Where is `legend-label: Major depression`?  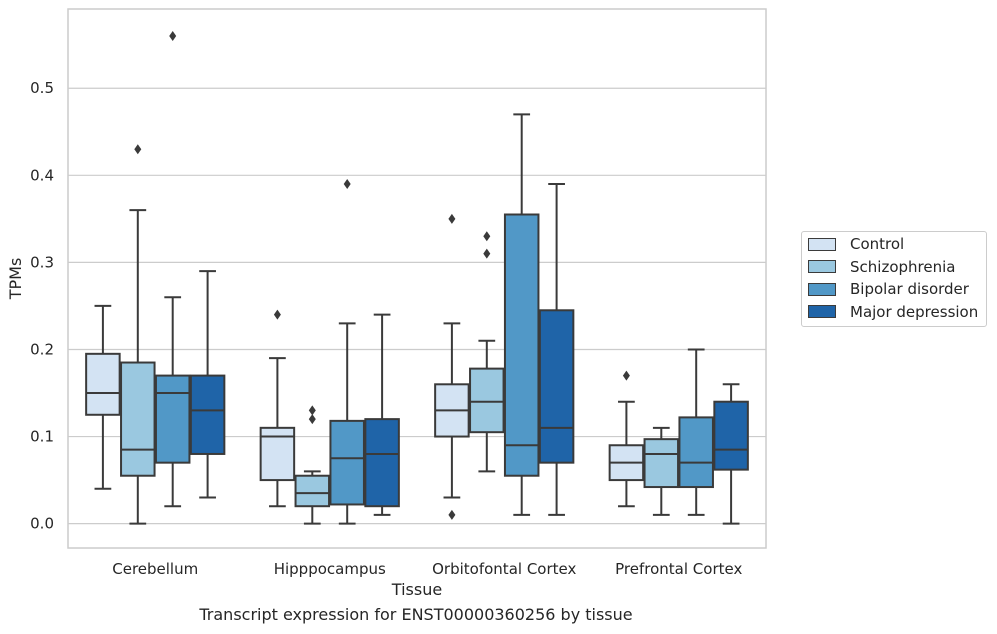
legend-label: Major depression is located at coordinates (914, 311).